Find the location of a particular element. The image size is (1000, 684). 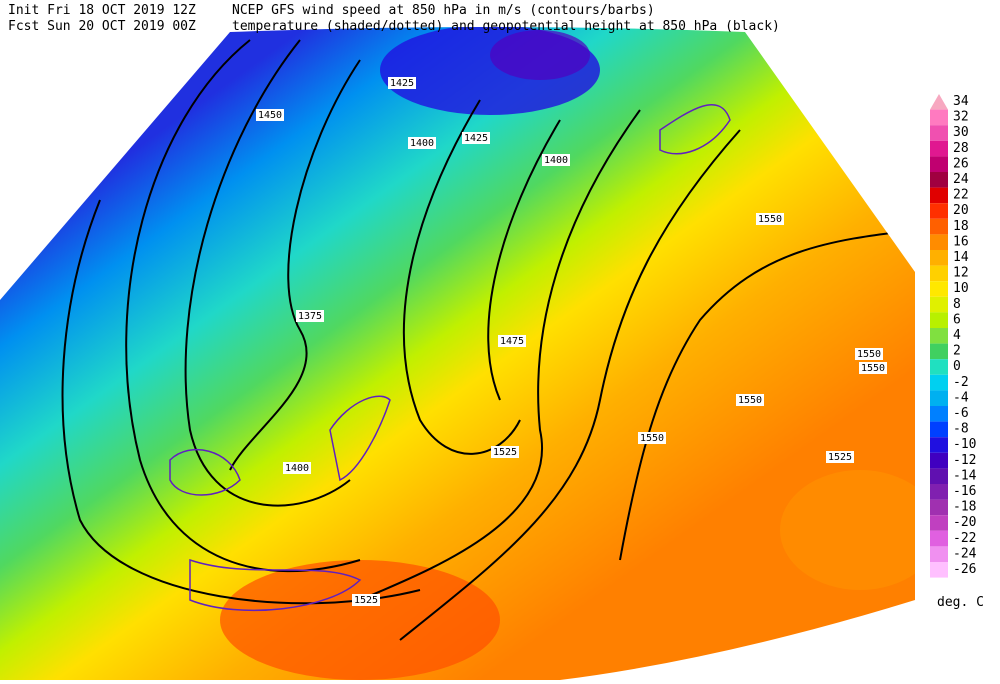

colorbar-label: -20 is located at coordinates (964, 522).